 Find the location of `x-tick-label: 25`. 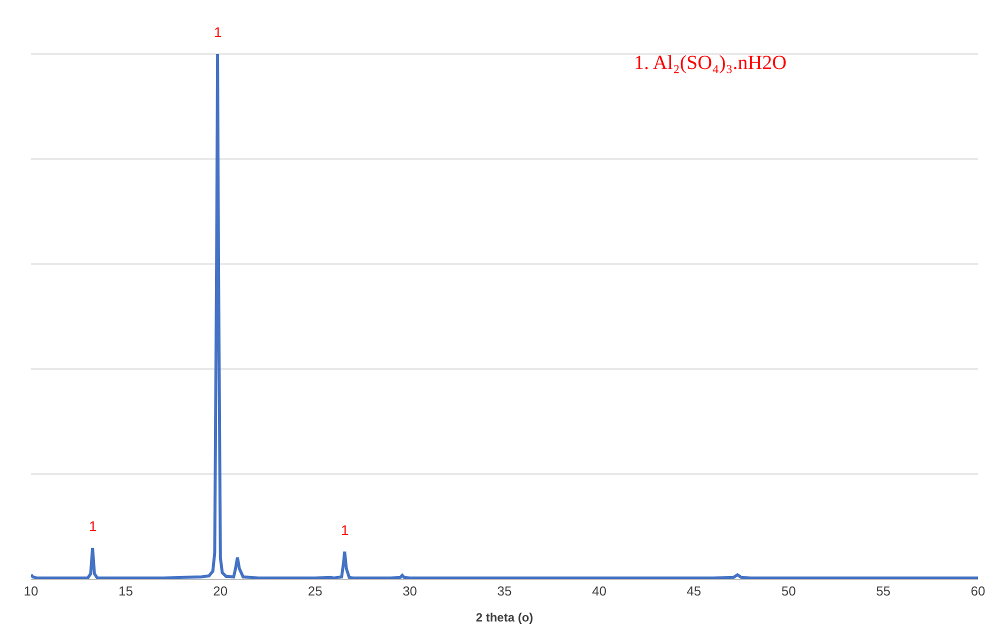

x-tick-label: 25 is located at coordinates (315, 591).